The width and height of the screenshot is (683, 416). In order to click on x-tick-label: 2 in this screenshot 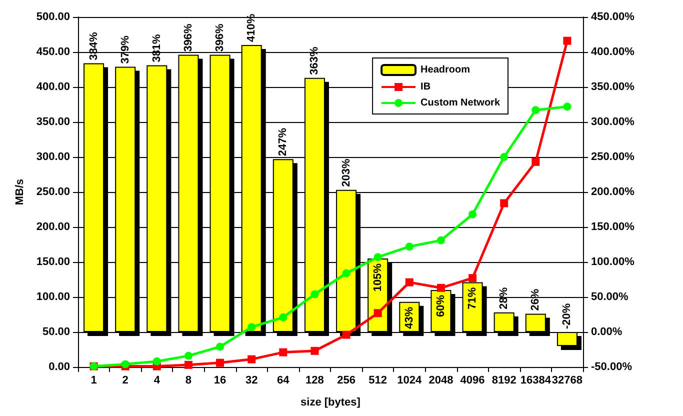, I will do `click(125, 380)`.